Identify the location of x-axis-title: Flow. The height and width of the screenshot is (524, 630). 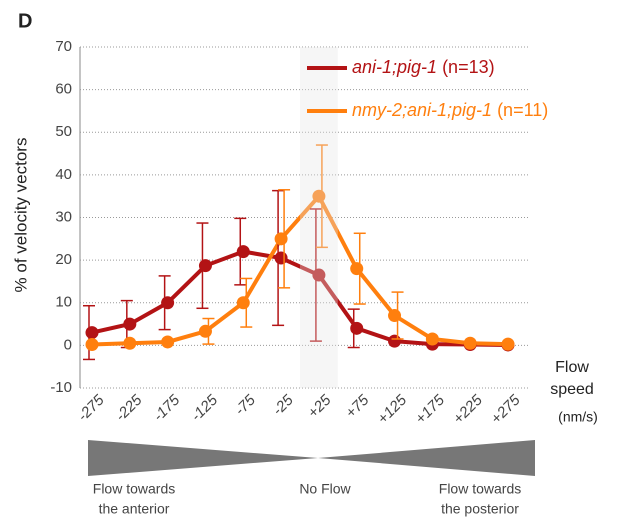
(572, 367).